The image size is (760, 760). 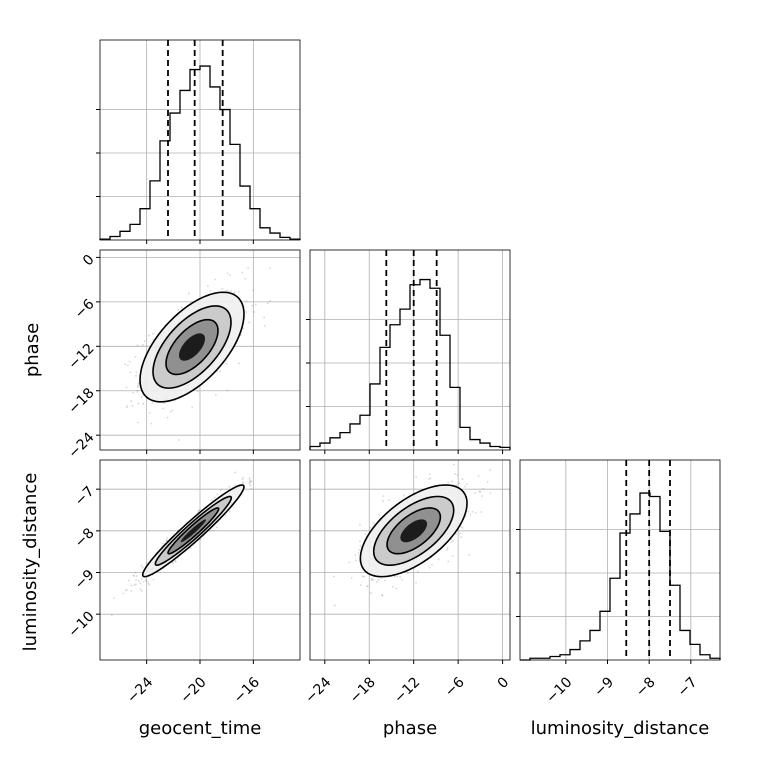 I want to click on ytick-label: −7, so click(x=85, y=497).